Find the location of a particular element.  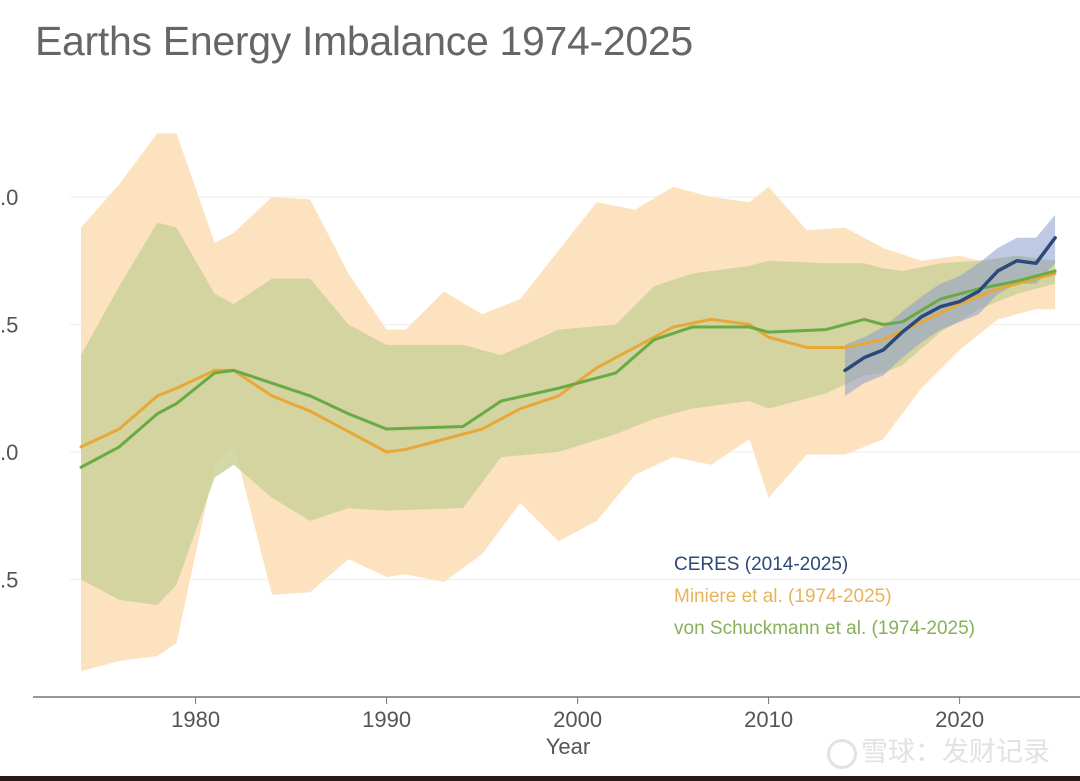

x-tick-label: 2020 is located at coordinates (959, 719).